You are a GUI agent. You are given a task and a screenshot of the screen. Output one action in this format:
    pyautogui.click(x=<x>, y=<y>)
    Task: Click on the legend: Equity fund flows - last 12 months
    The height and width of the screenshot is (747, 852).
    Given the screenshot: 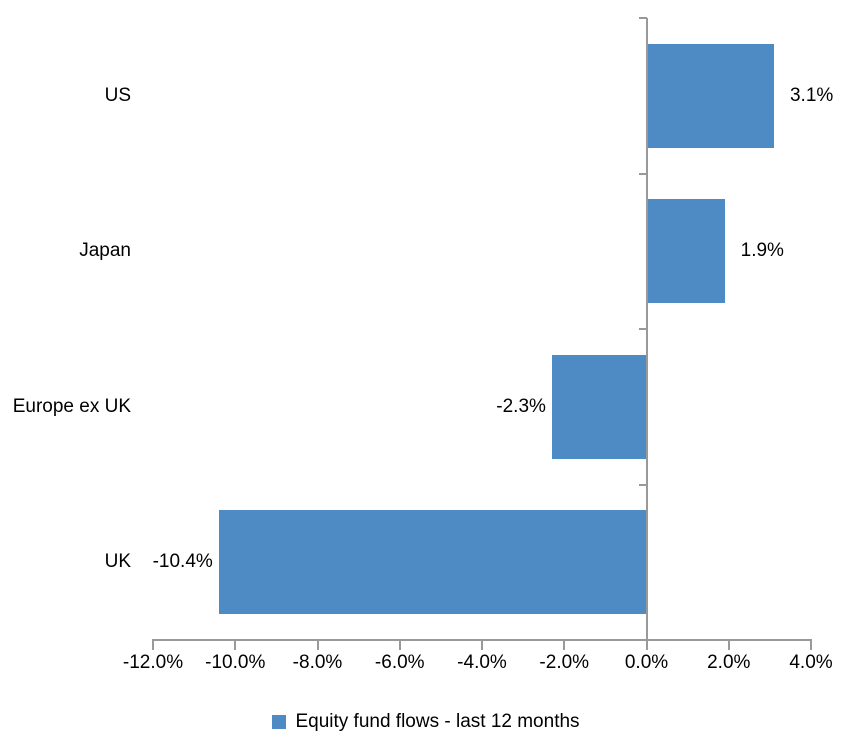 What is the action you would take?
    pyautogui.click(x=426, y=722)
    